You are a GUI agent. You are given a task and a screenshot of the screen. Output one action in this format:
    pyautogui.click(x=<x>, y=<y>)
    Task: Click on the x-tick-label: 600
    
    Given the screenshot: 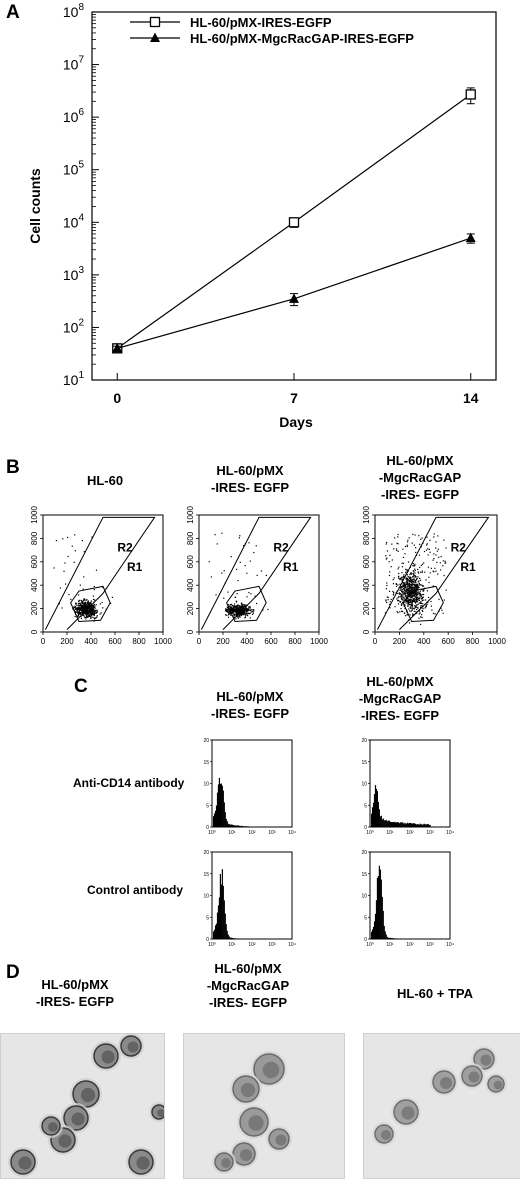 What is the action you would take?
    pyautogui.click(x=115, y=641)
    